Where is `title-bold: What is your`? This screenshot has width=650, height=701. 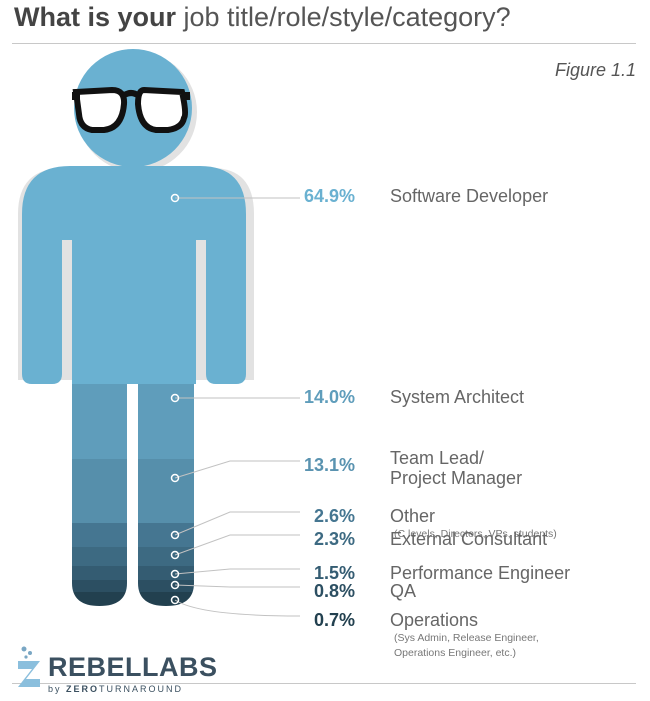
title-bold: What is your is located at coordinates (95, 17).